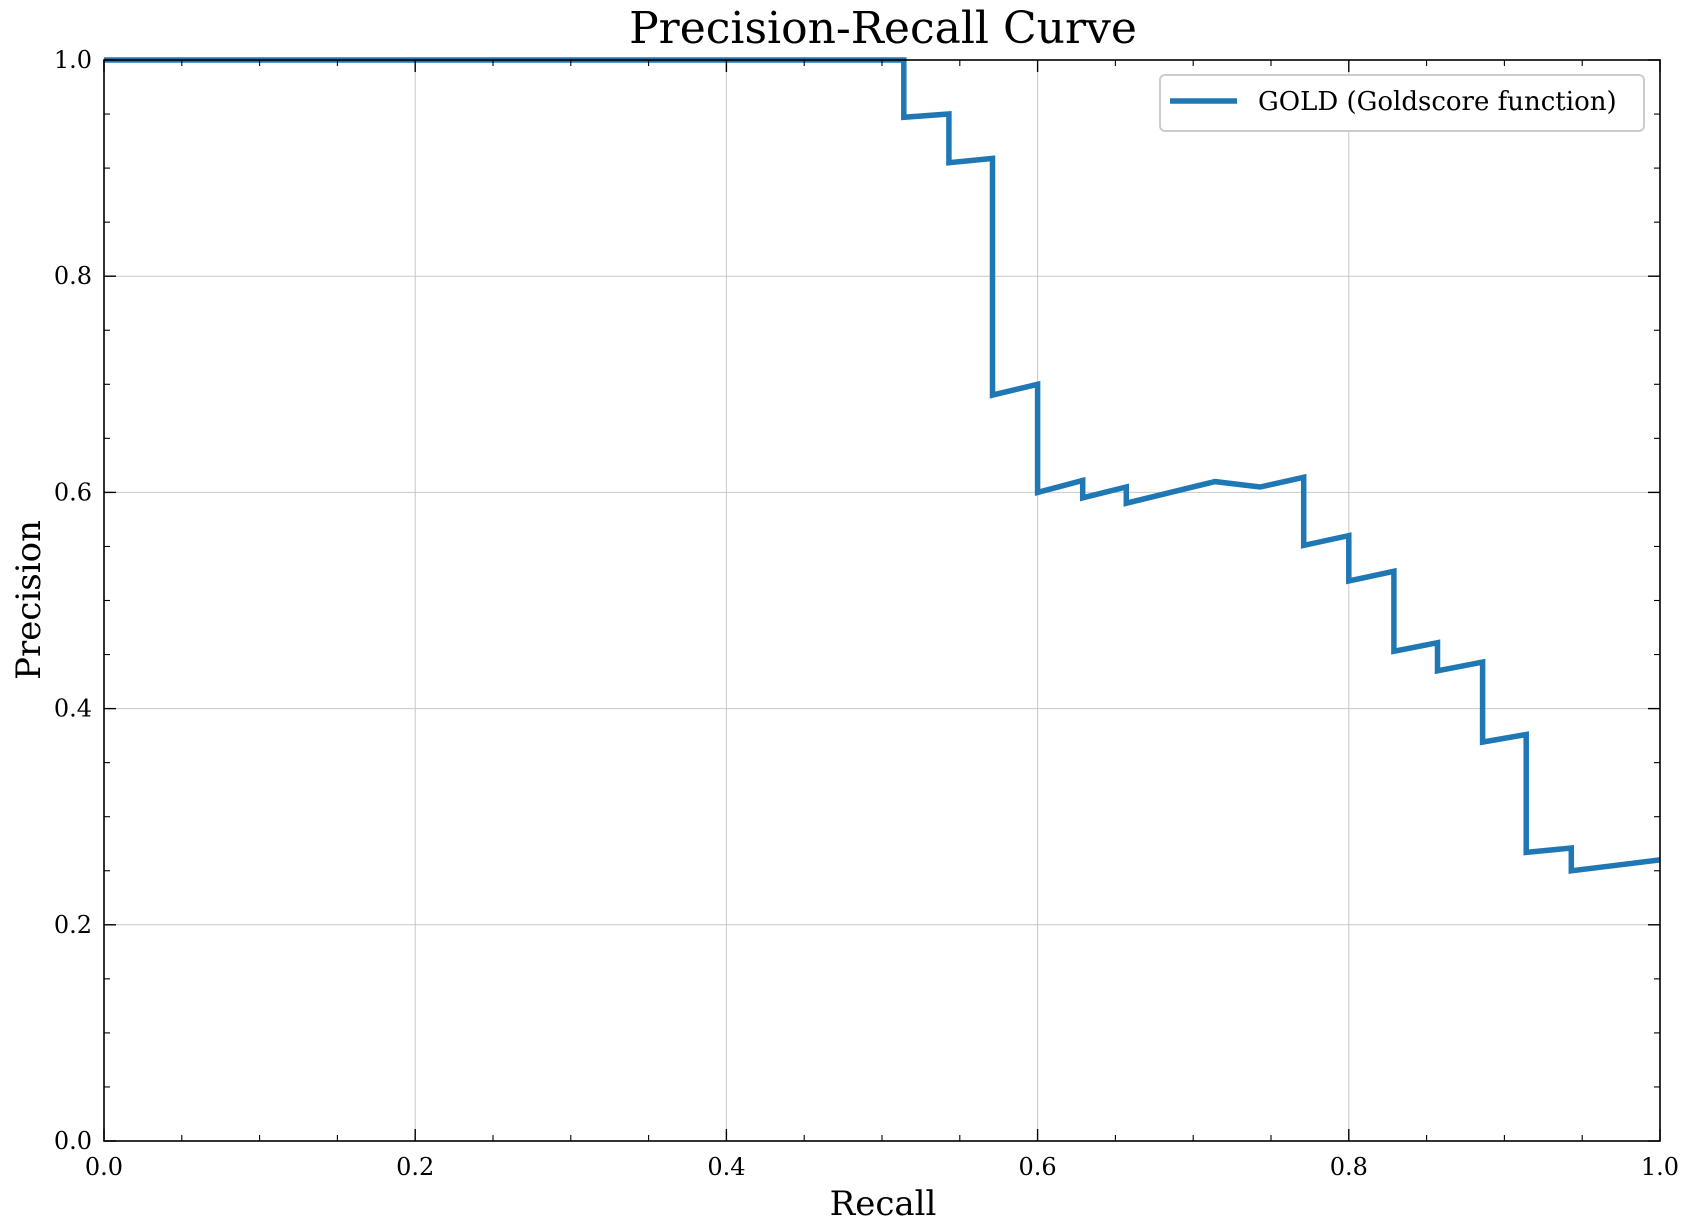  Describe the element at coordinates (883, 28) in the screenshot. I see `chart-title: Precision-Recall Curve` at that location.